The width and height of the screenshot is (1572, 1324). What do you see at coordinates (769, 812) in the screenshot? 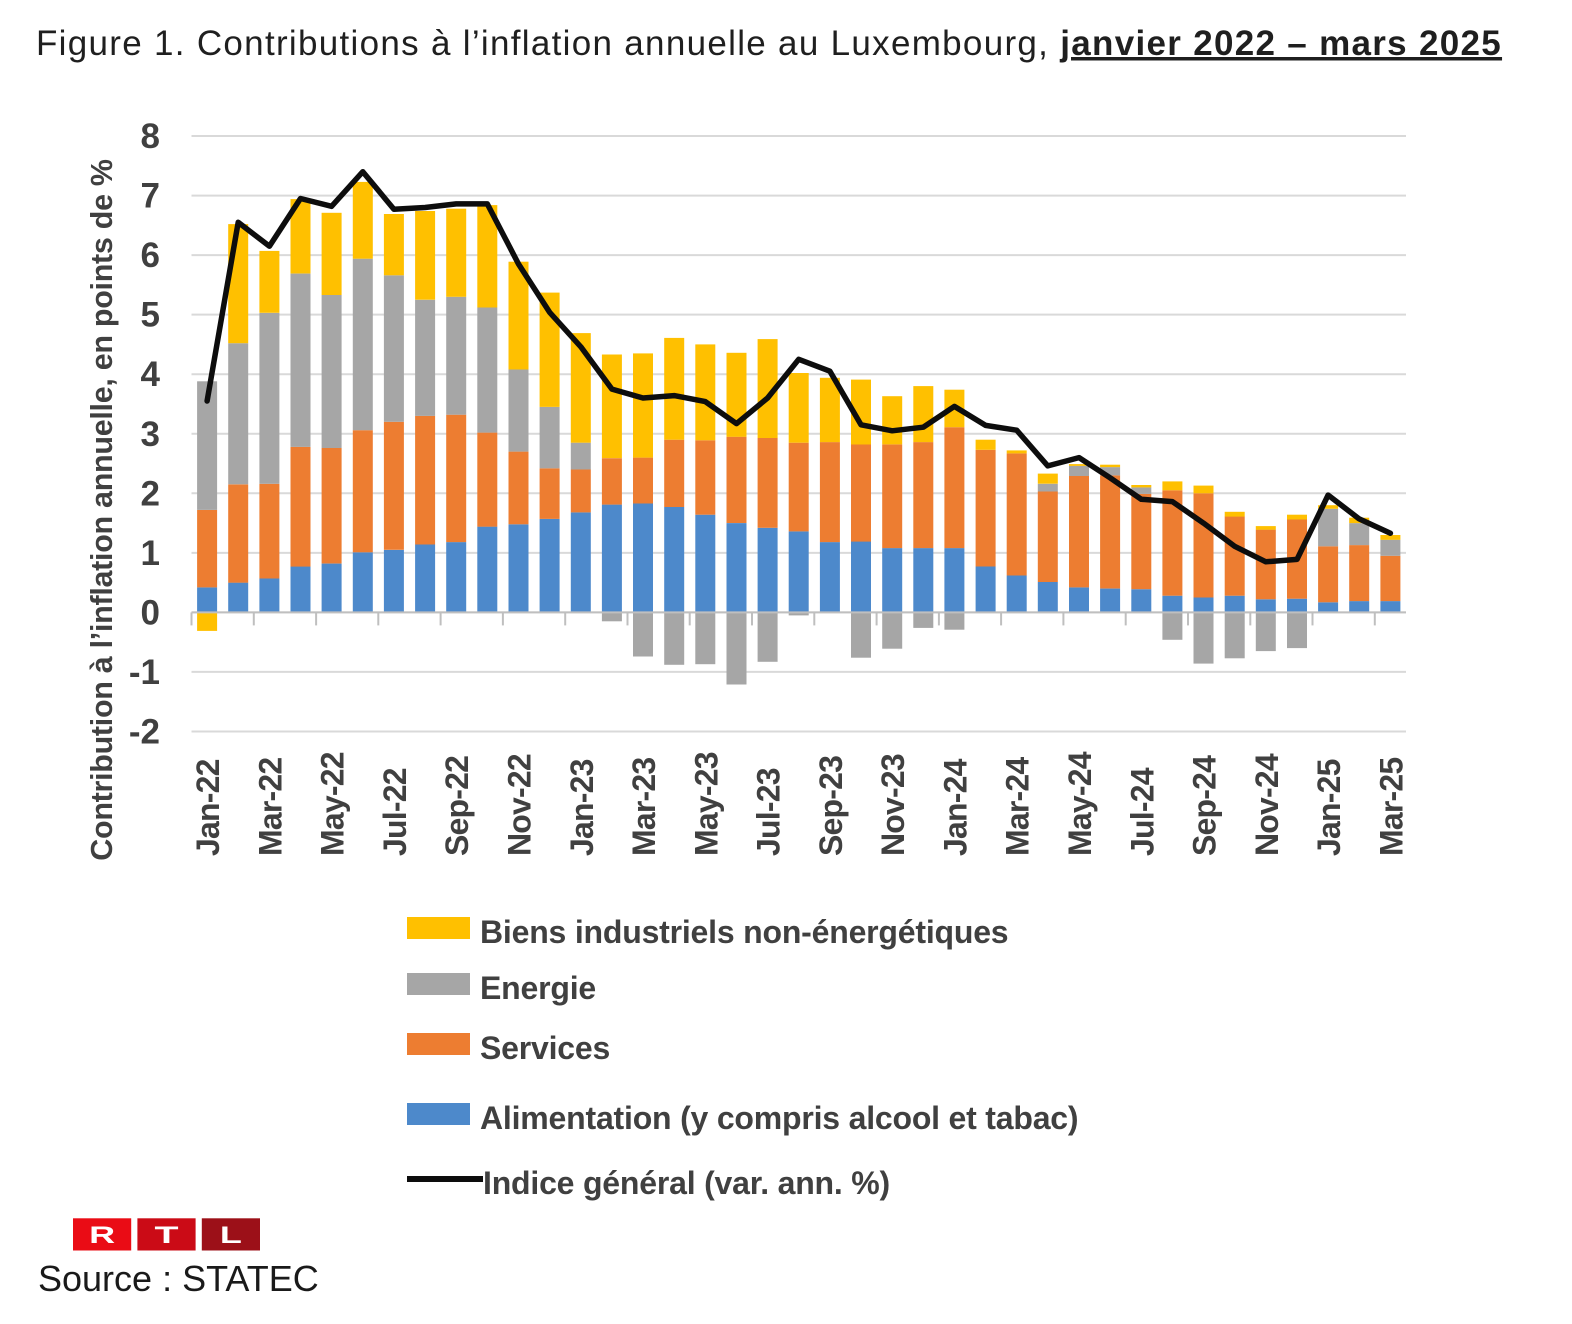
I see `svg-text: Jul-23` at bounding box center [769, 812].